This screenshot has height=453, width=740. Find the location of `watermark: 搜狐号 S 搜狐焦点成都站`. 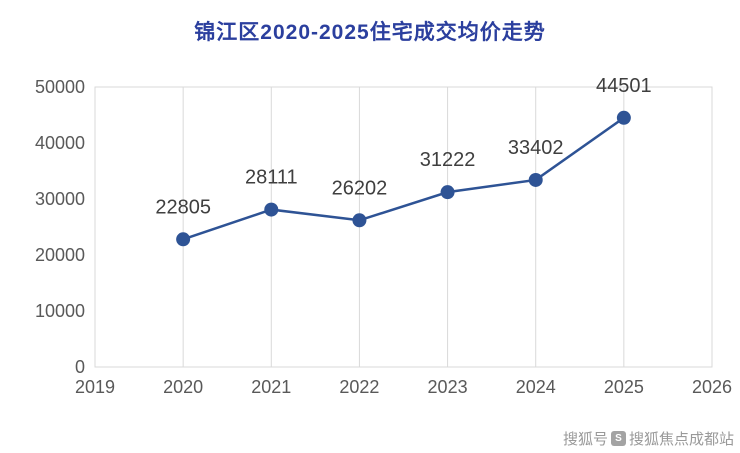

watermark: 搜狐号 S 搜狐焦点成都站 is located at coordinates (648, 438).